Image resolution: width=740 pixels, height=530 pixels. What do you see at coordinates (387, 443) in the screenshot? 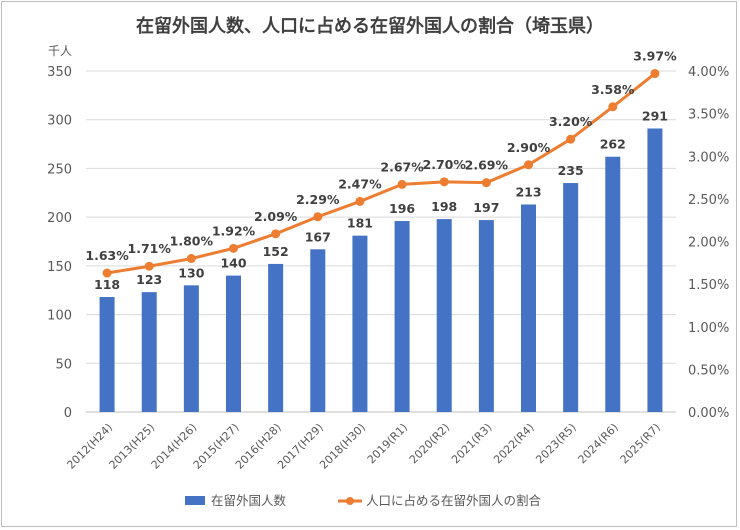
I see `x-tick-label: 2019(R1)` at bounding box center [387, 443].